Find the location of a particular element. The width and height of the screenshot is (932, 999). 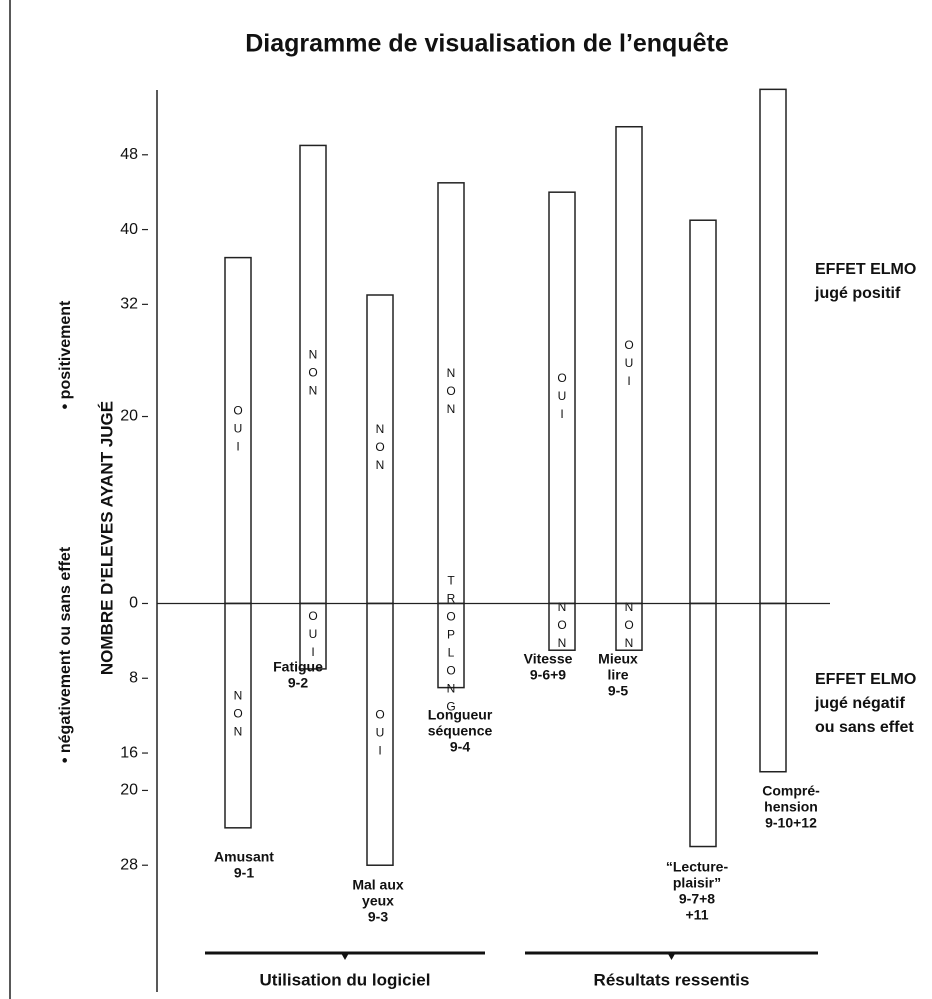

category-label: “Lecture- is located at coordinates (697, 867).